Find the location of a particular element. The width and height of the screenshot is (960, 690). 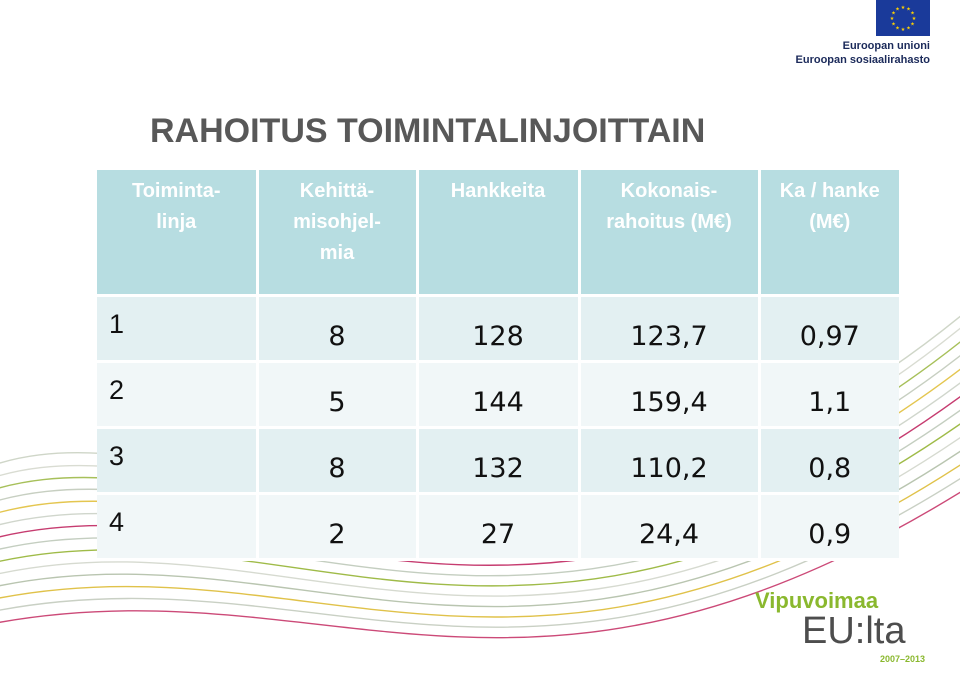

header-line: Kehittä- is located at coordinates (337, 191).